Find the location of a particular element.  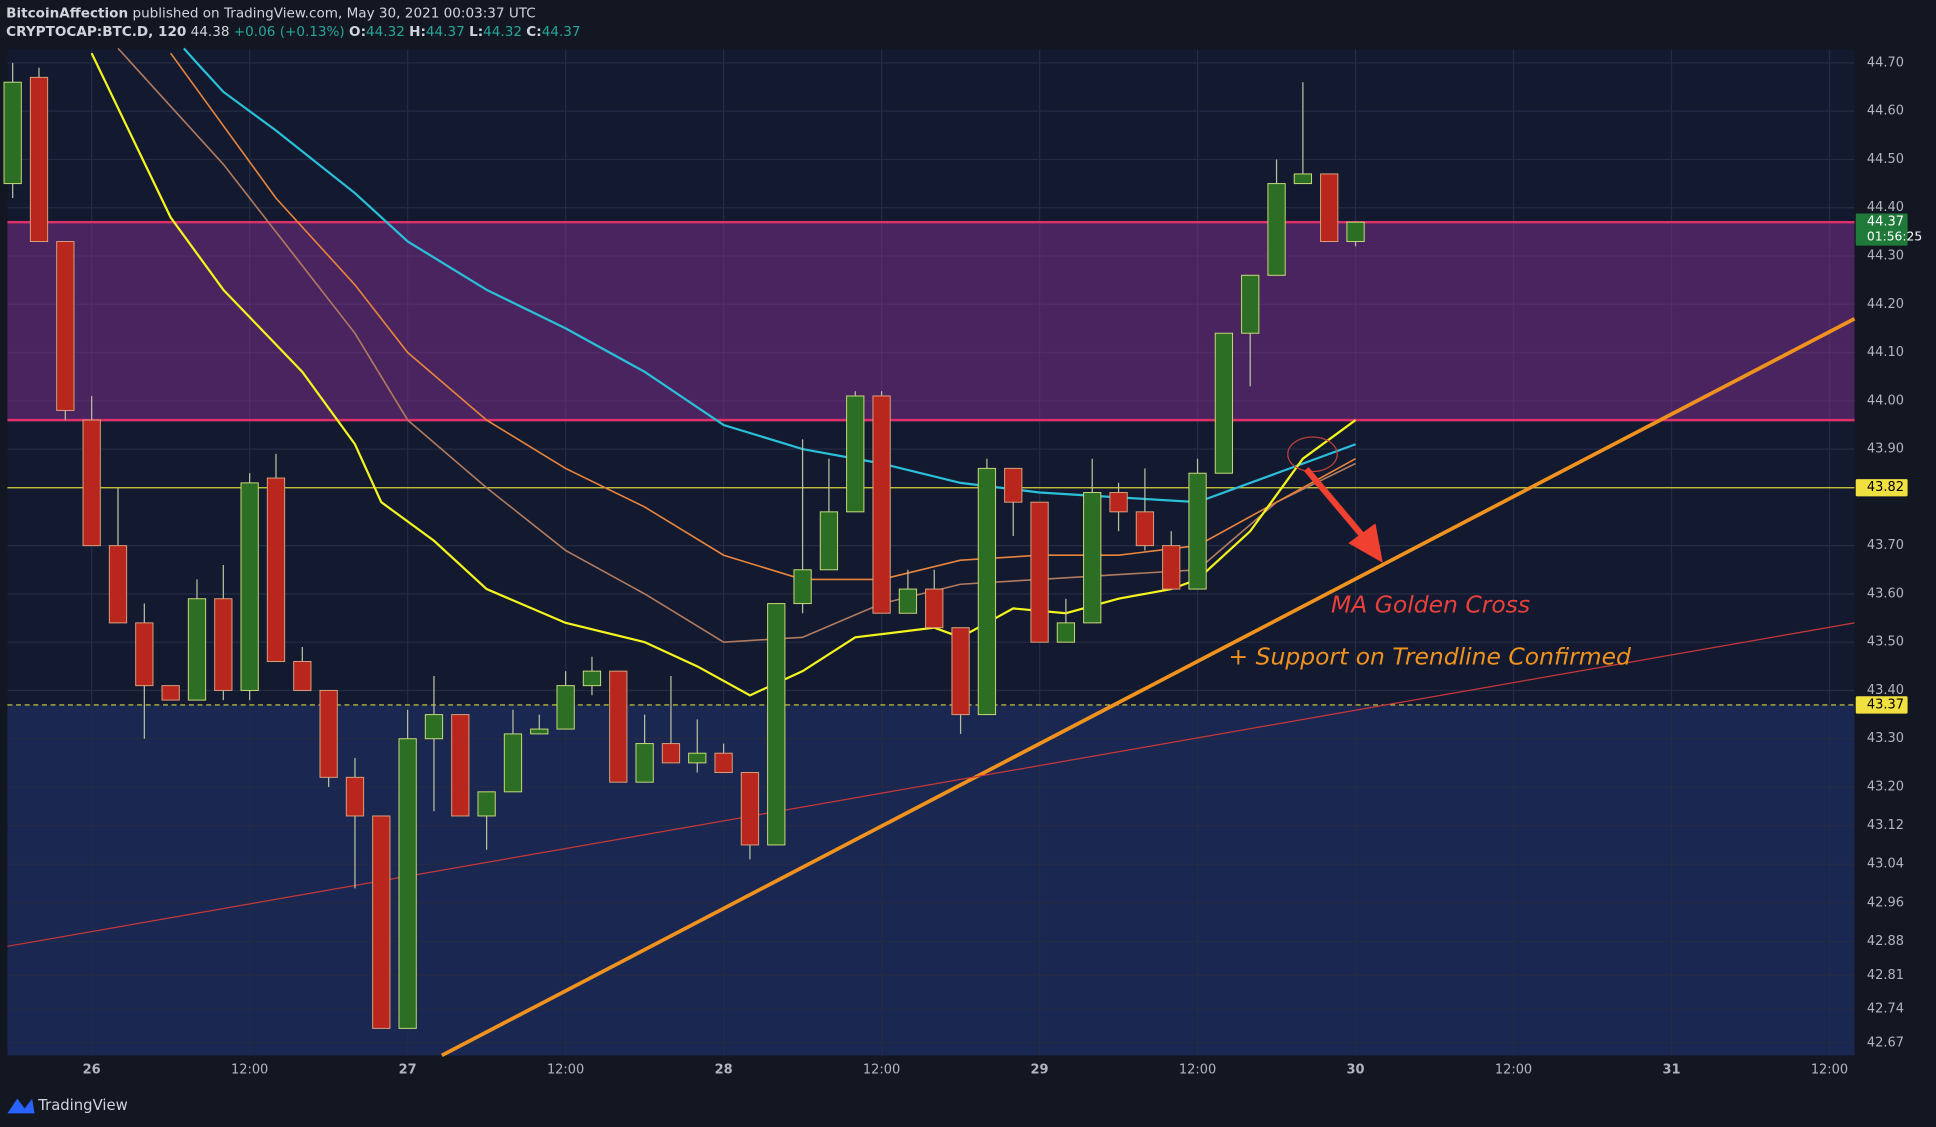

y-tick-label: 43.20 is located at coordinates (1885, 787).